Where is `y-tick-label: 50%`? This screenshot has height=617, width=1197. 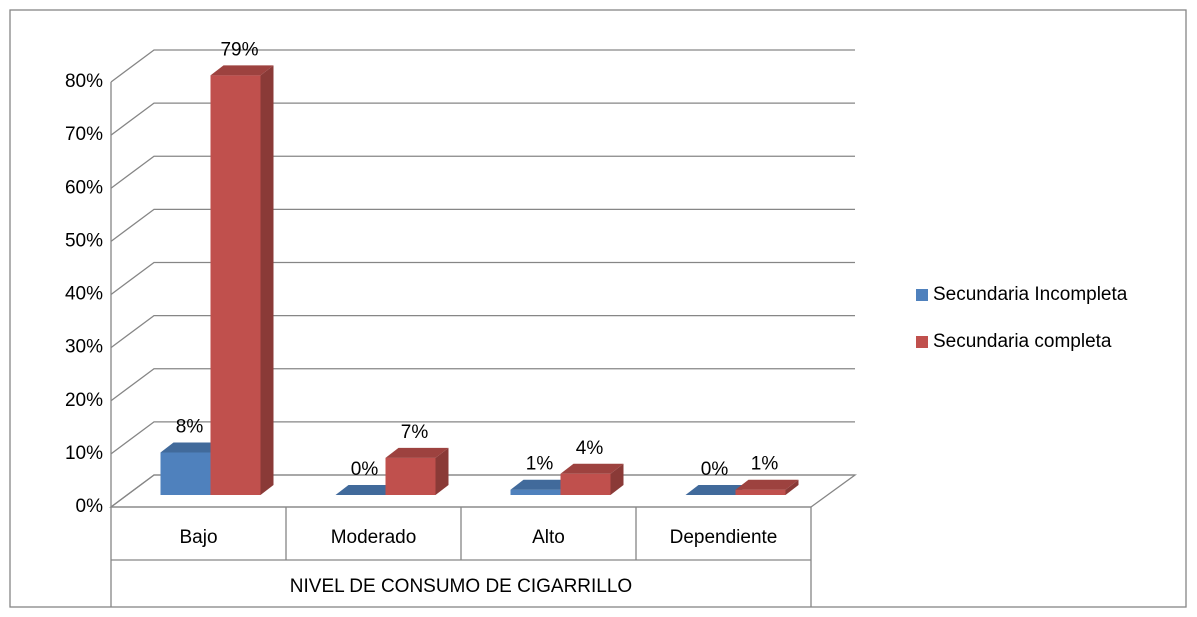
y-tick-label: 50% is located at coordinates (84, 240).